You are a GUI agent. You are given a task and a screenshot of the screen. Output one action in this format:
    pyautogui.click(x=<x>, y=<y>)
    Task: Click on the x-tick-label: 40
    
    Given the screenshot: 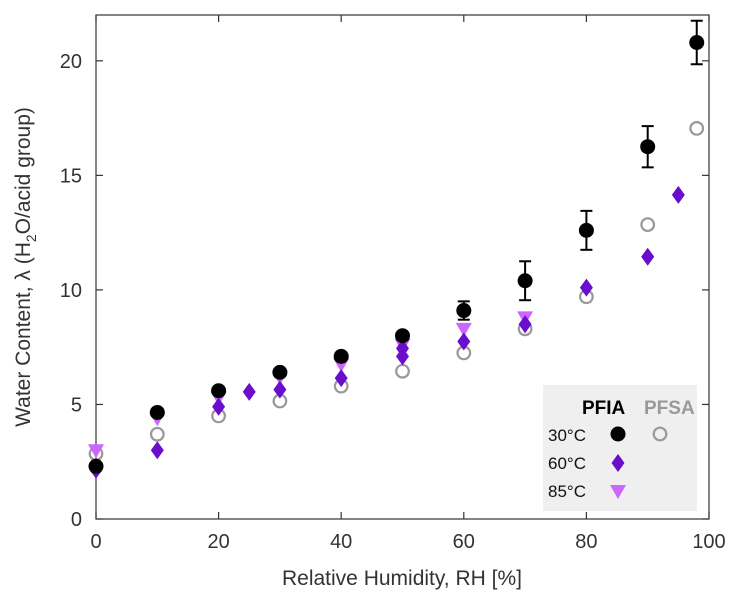 What is the action you would take?
    pyautogui.click(x=341, y=542)
    